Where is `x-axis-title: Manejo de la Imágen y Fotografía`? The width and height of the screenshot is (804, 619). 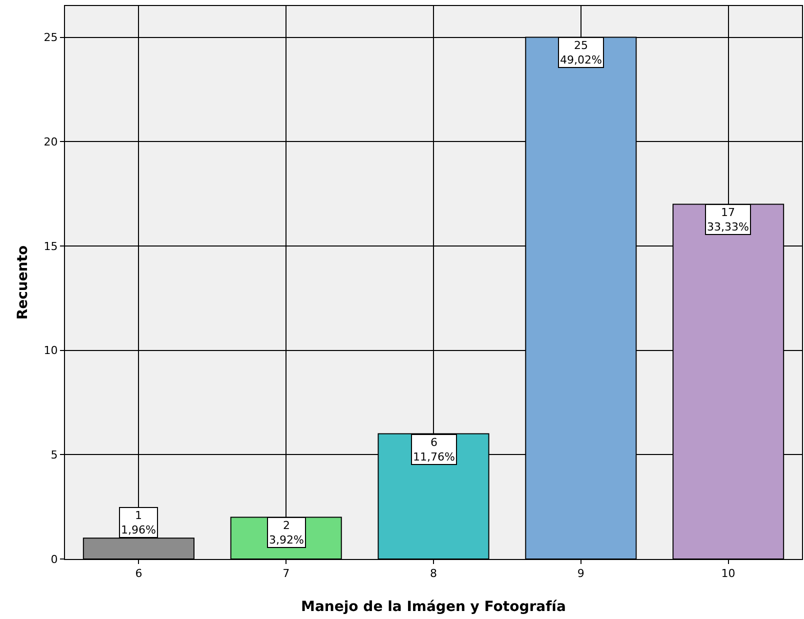
x-axis-title: Manejo de la Imágen y Fotografía is located at coordinates (433, 607).